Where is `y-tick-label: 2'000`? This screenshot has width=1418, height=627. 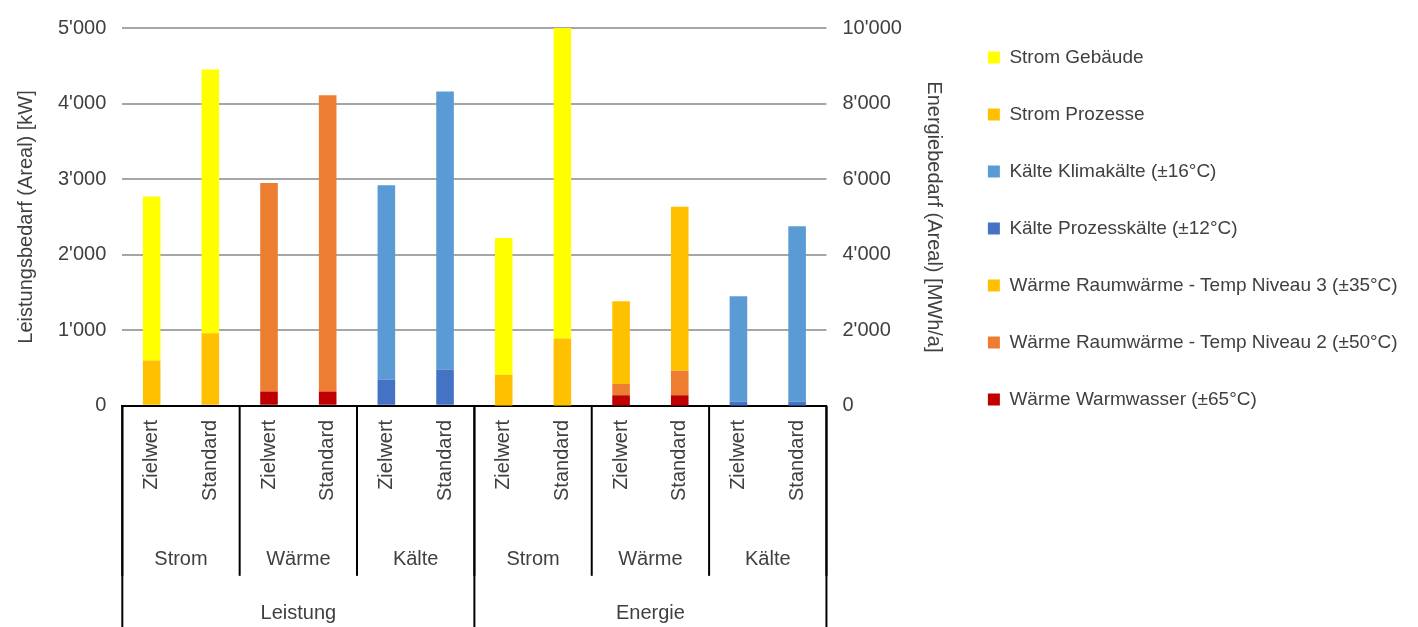
y-tick-label: 2'000 is located at coordinates (82, 253).